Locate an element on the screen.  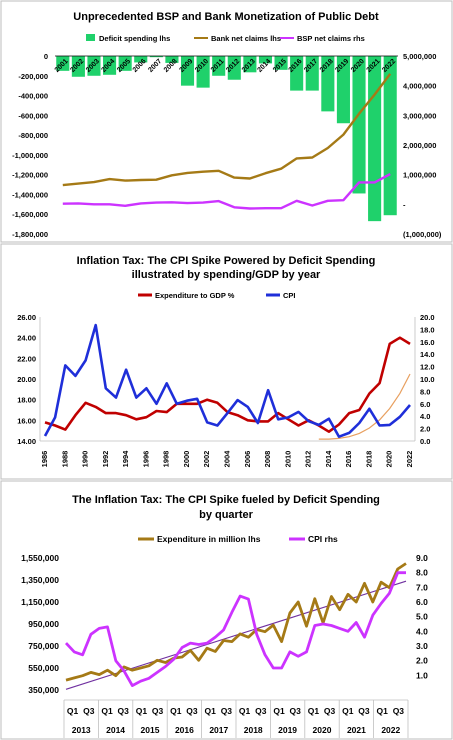
year-tick-label: 2015 is located at coordinates (150, 730).